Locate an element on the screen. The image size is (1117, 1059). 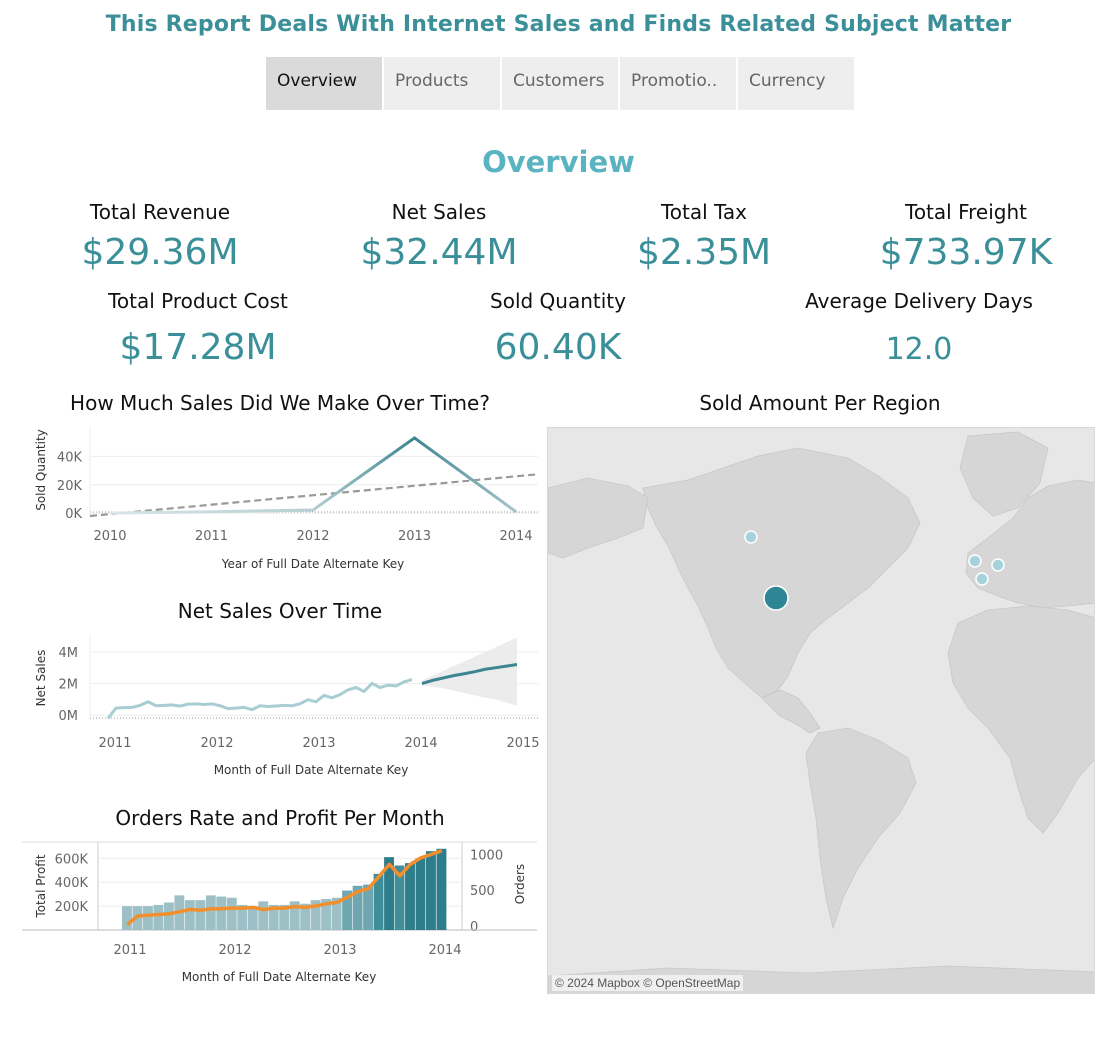
kpi-total-revenue-value: $29.36M is located at coordinates (160, 252).